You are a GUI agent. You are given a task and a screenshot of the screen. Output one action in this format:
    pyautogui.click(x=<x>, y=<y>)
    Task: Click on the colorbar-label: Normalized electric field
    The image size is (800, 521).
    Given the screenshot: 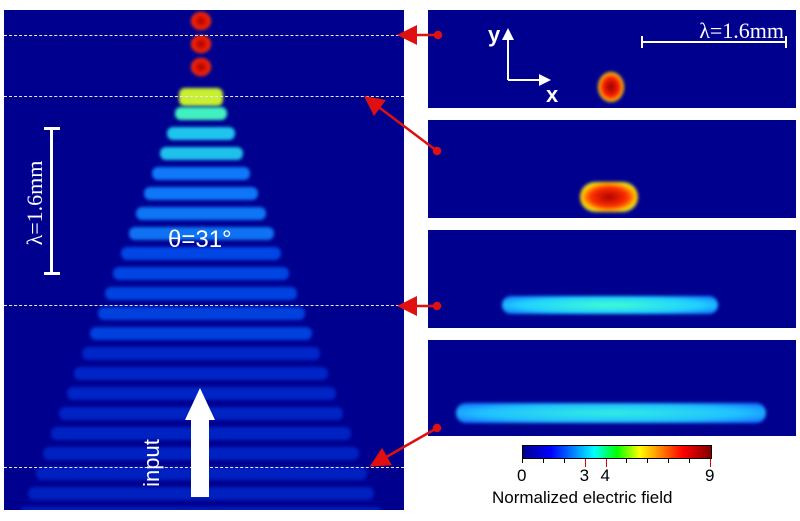 What is the action you would take?
    pyautogui.click(x=582, y=497)
    